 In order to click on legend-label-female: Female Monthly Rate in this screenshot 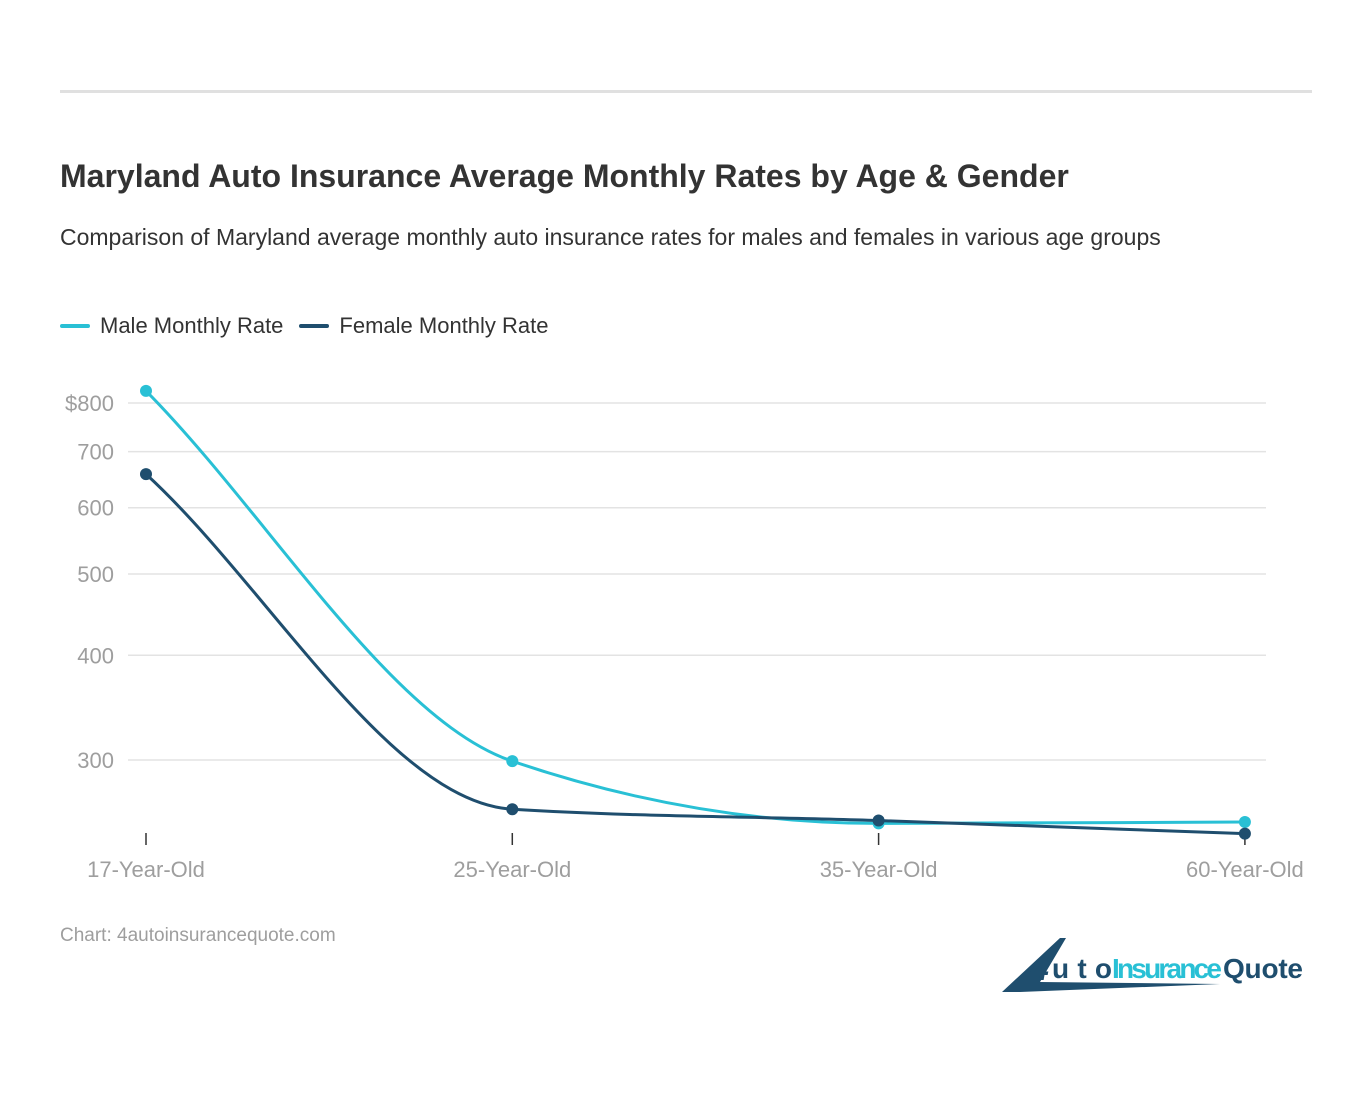, I will do `click(444, 325)`.